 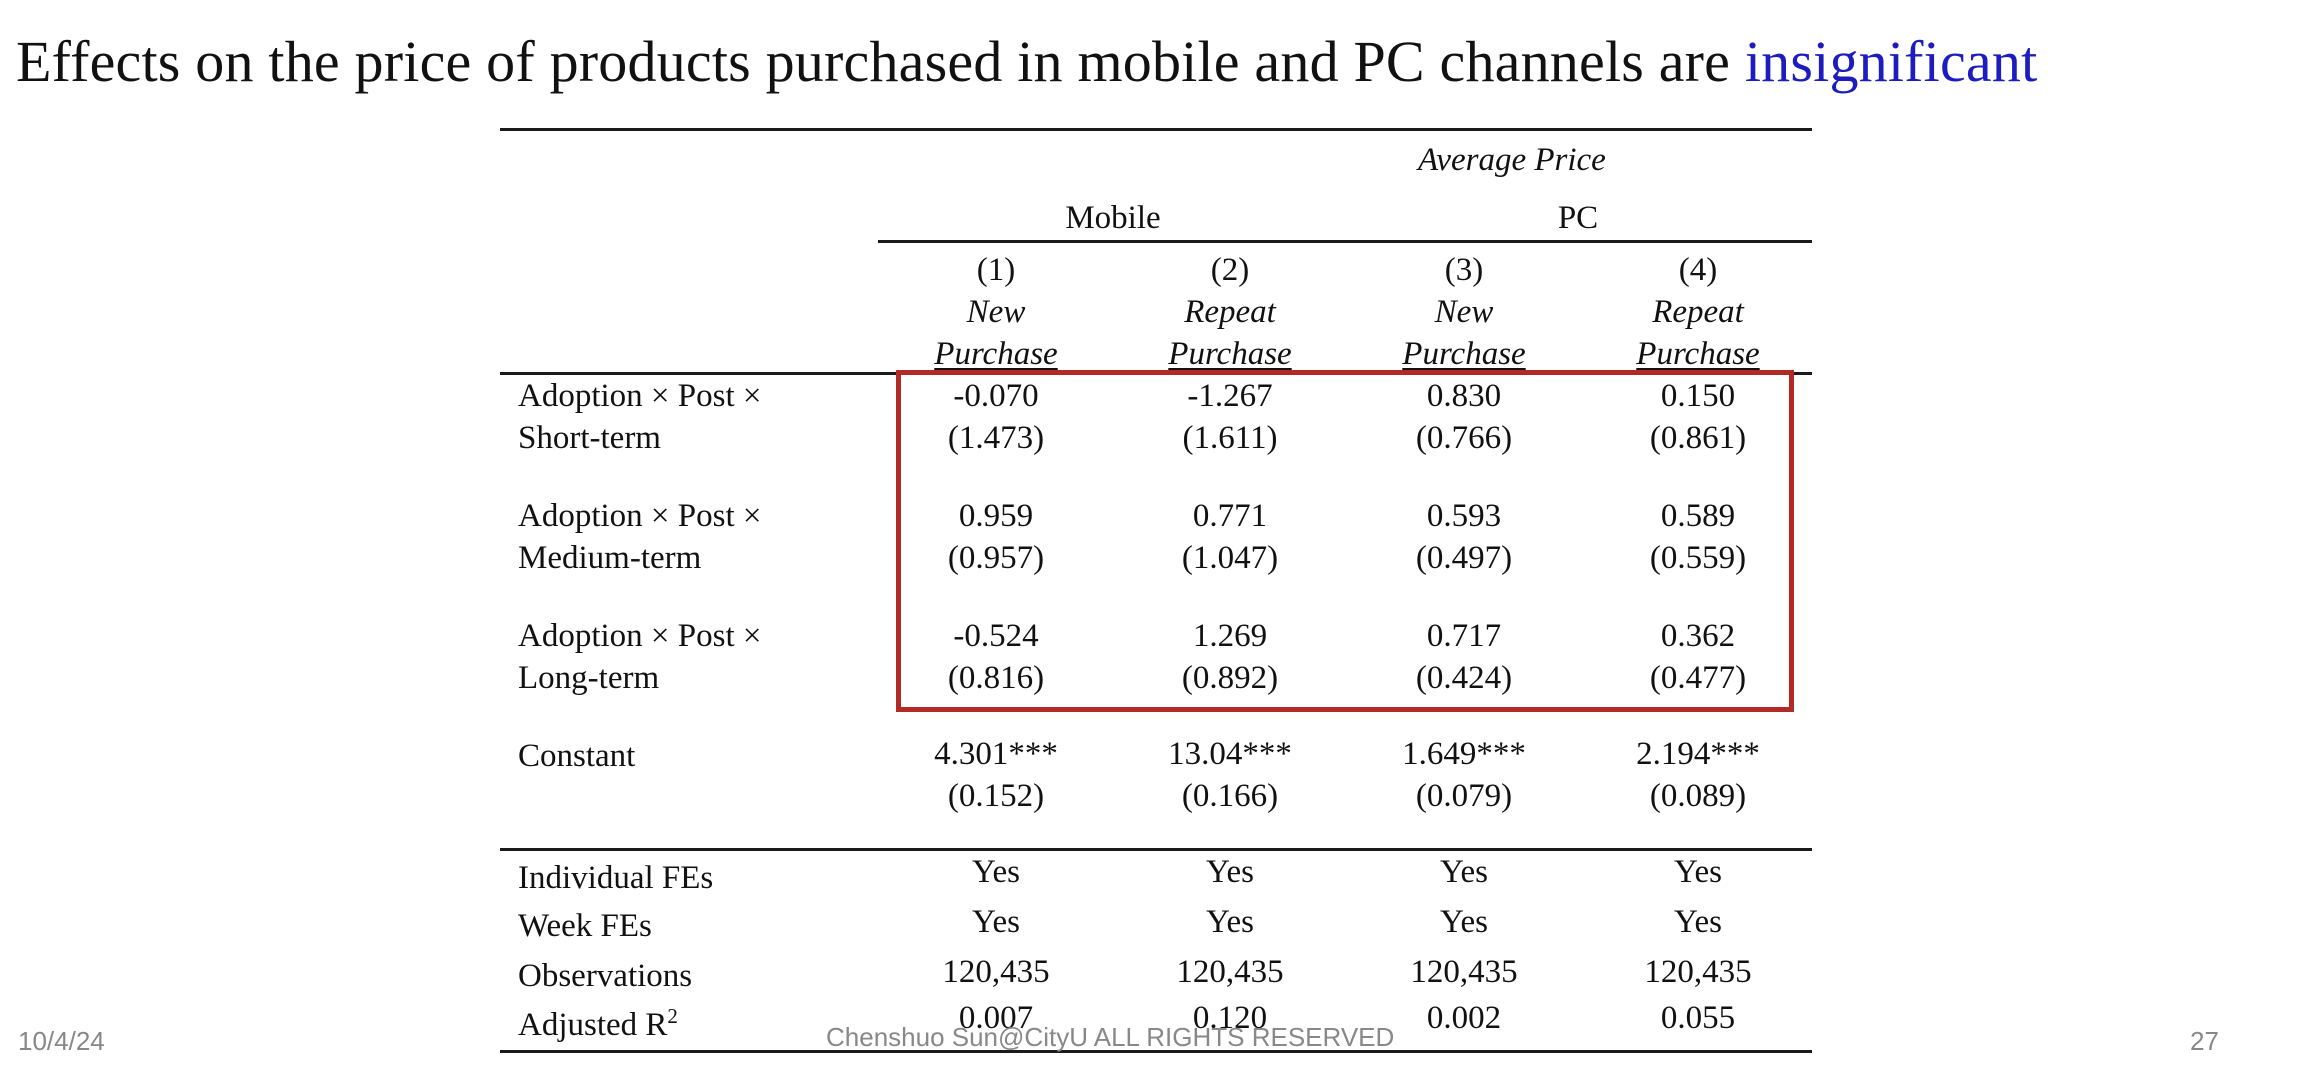 I want to click on coefficient-cell: 2.194***, so click(x=1698, y=754).